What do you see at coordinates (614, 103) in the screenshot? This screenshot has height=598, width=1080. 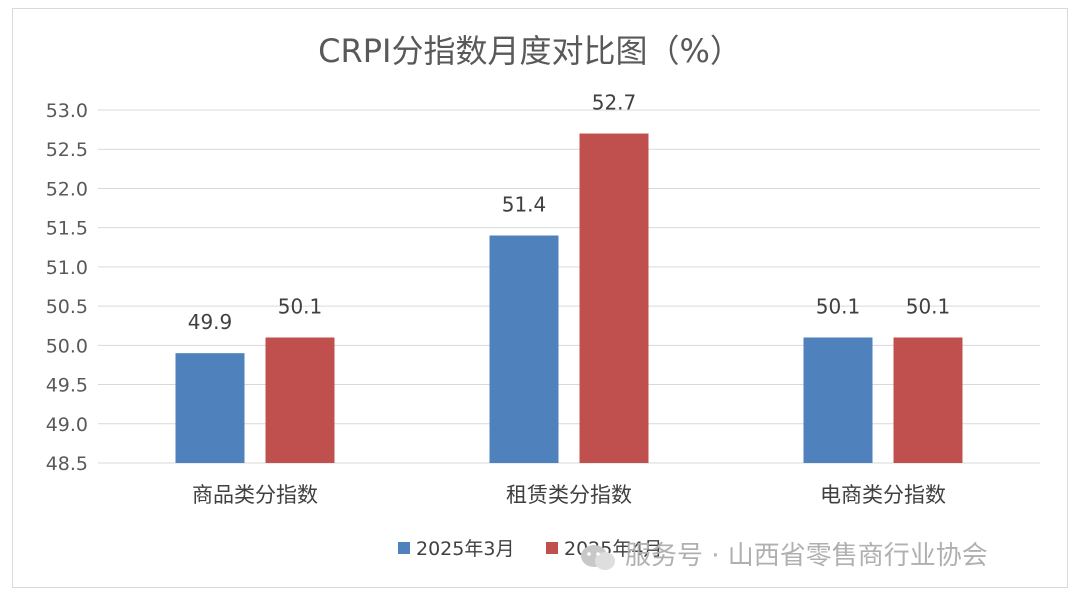 I see `data-label: 52.7` at bounding box center [614, 103].